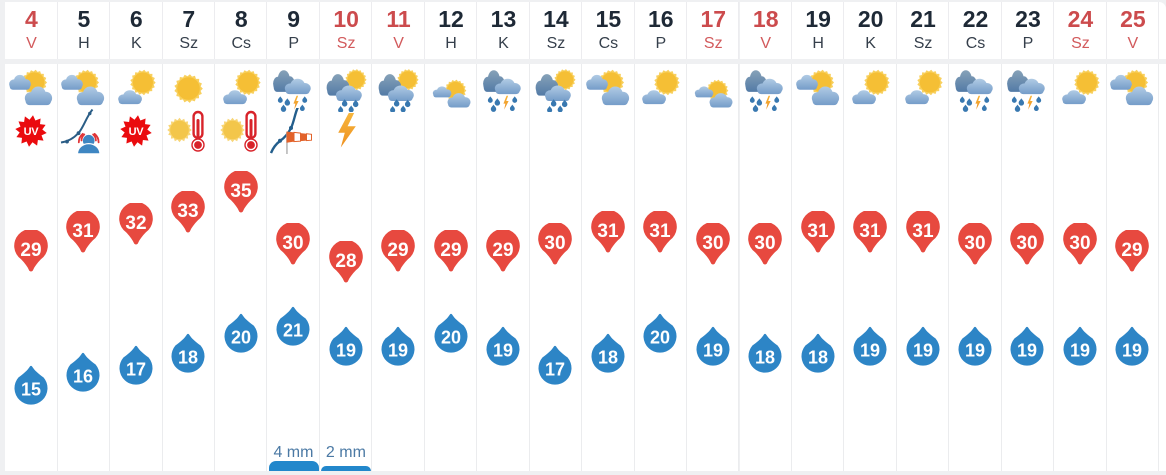 The image size is (1166, 475). I want to click on svg-text: 16, so click(83, 377).